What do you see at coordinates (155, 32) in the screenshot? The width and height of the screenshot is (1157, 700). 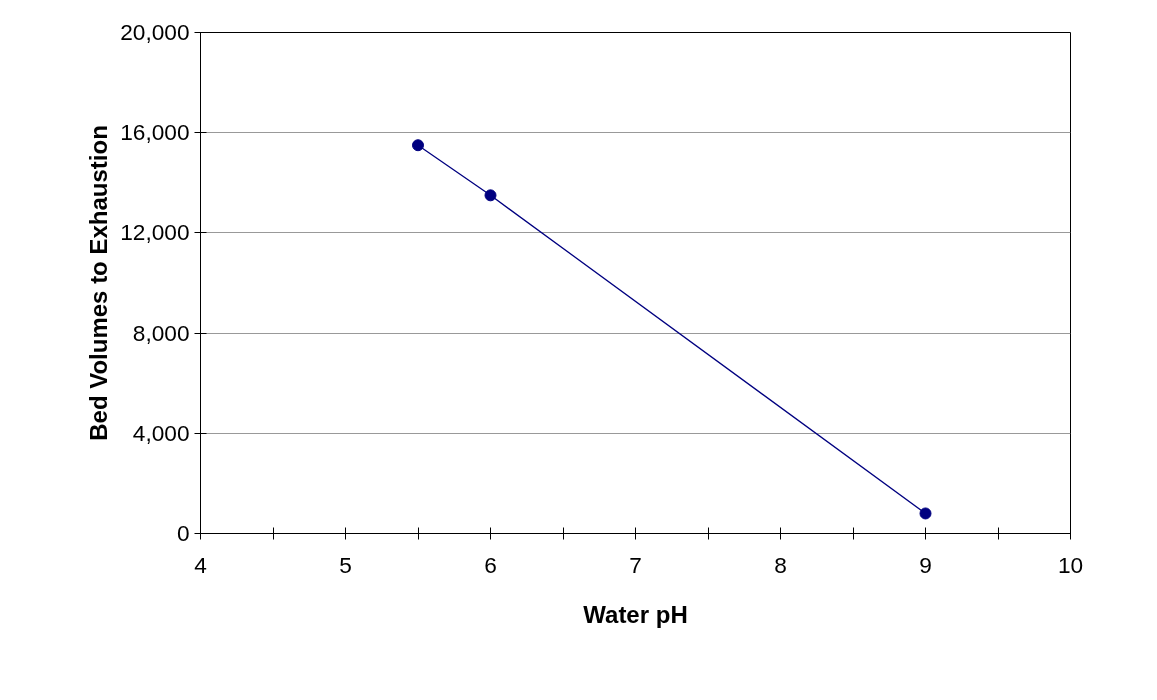 I see `y-tick-label: 20,000` at bounding box center [155, 32].